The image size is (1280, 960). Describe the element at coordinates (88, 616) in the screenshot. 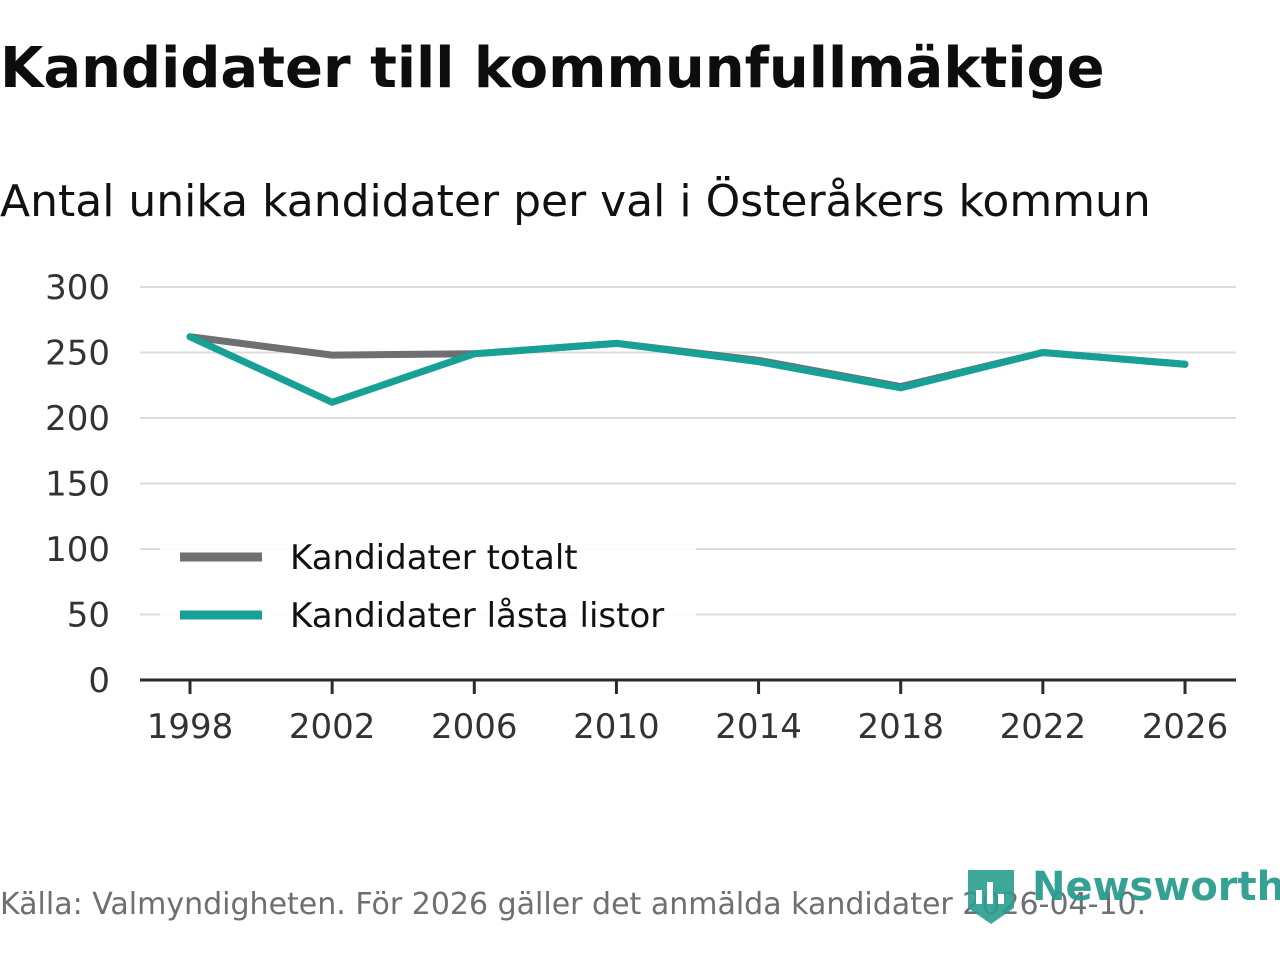

I see `y-tick-label: 50` at that location.